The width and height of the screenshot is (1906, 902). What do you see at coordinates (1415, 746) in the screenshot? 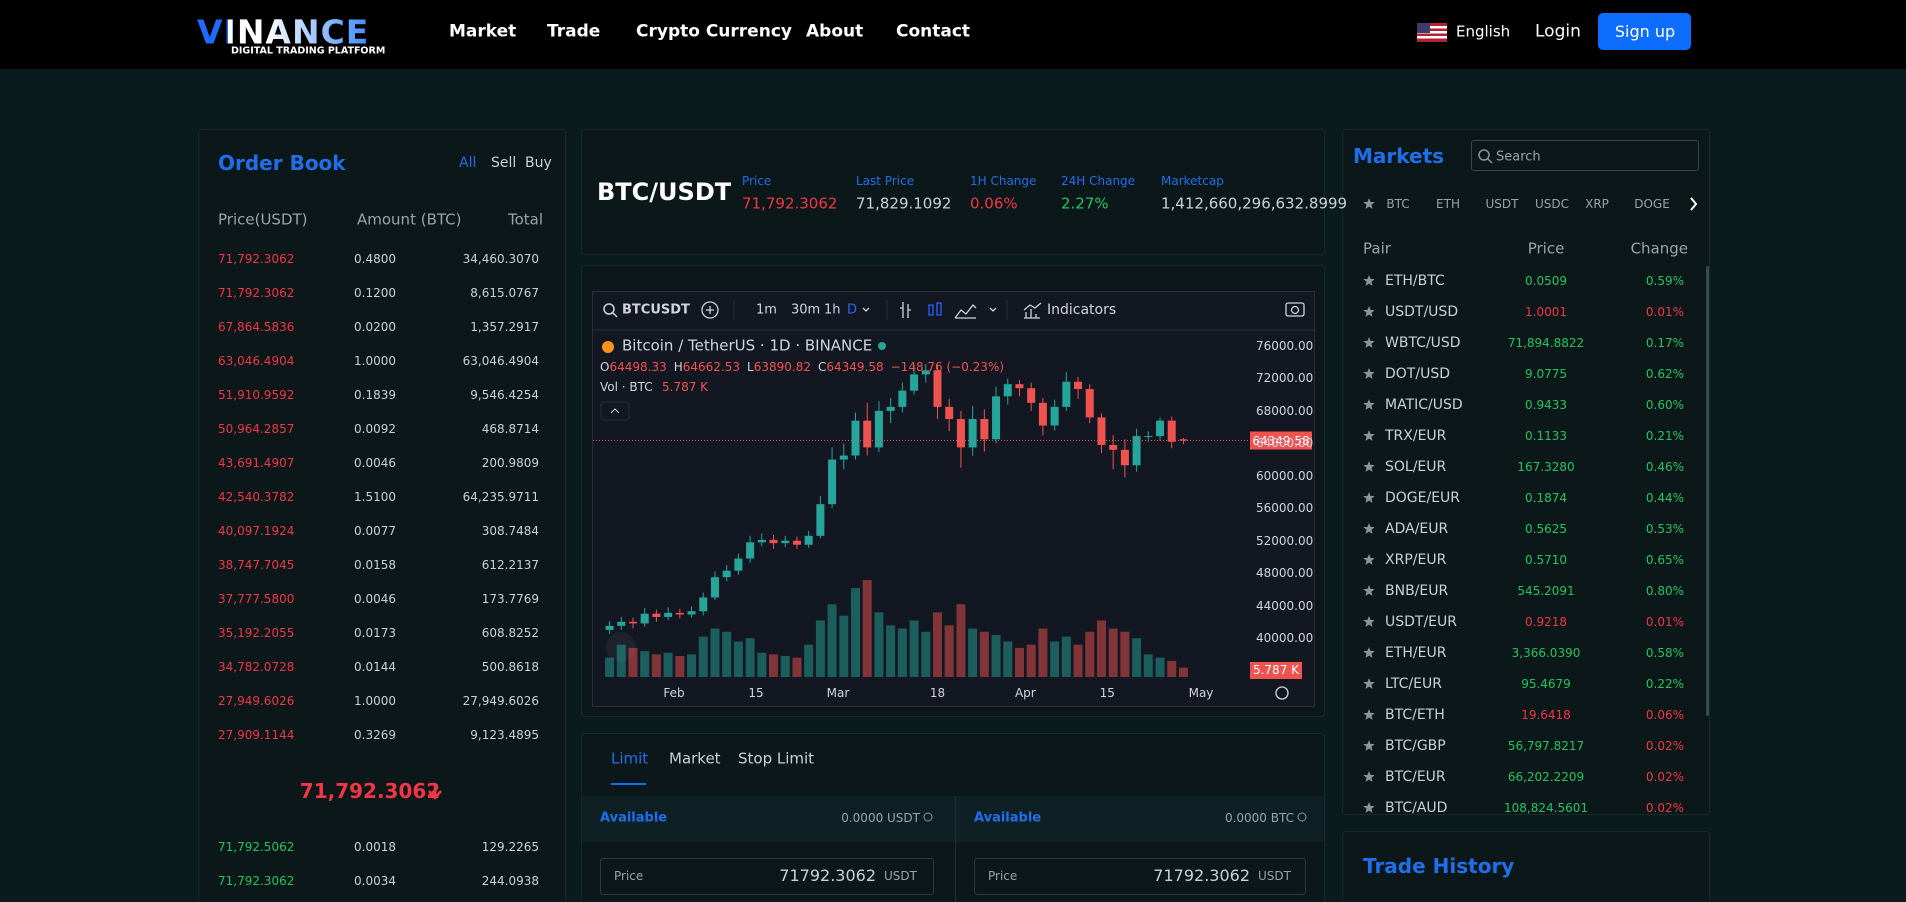
I see `market-pair: BTC/GBP` at bounding box center [1415, 746].